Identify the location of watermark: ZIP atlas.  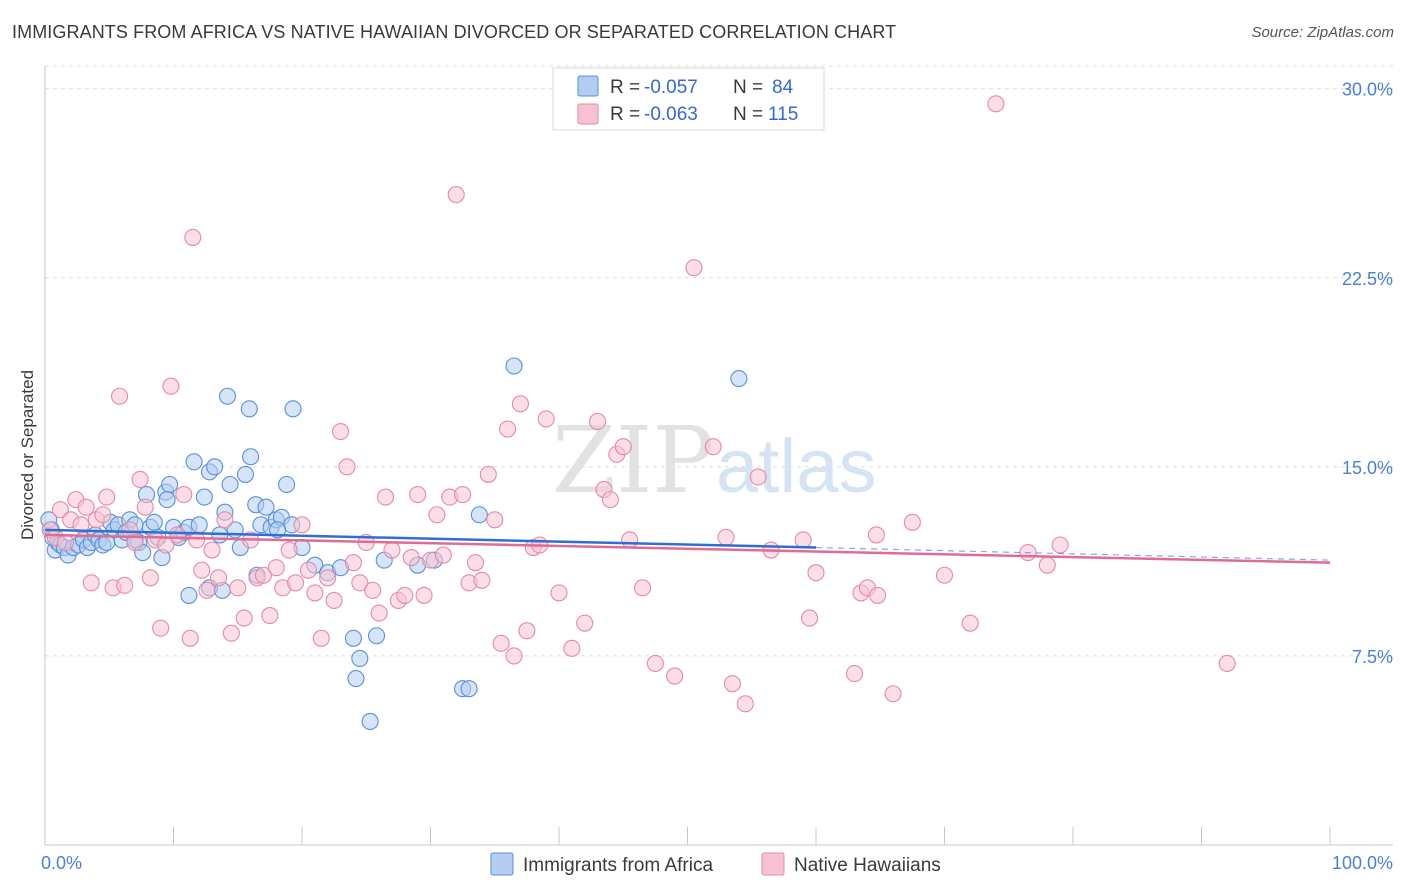
(714, 460).